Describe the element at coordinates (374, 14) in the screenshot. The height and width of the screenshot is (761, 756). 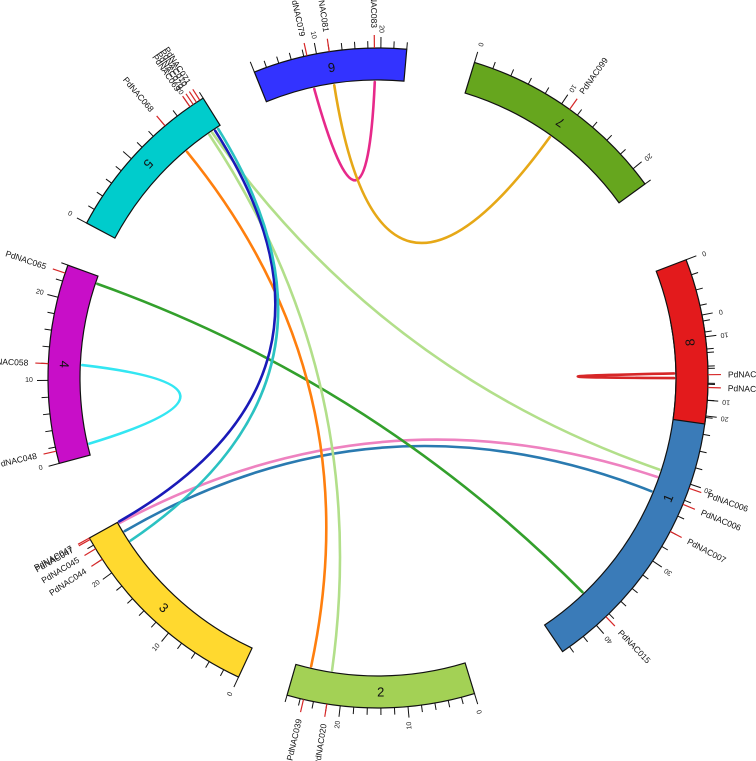
I see `gene-label: PdNAC083` at that location.